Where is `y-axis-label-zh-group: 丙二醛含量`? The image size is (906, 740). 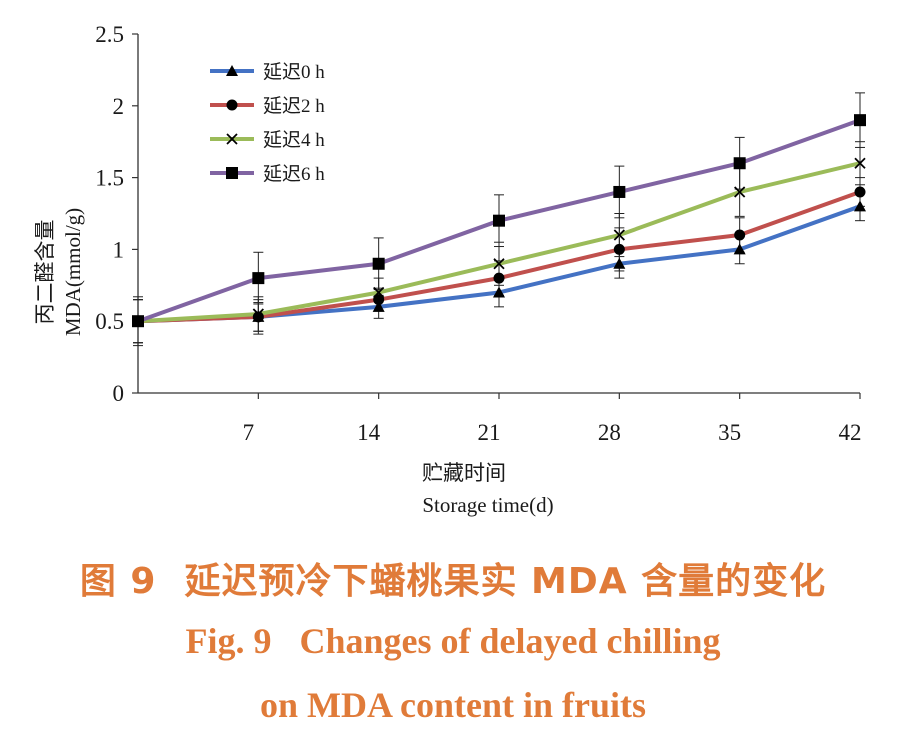
y-axis-label-zh-group: 丙二醛含量 is located at coordinates (45, 272).